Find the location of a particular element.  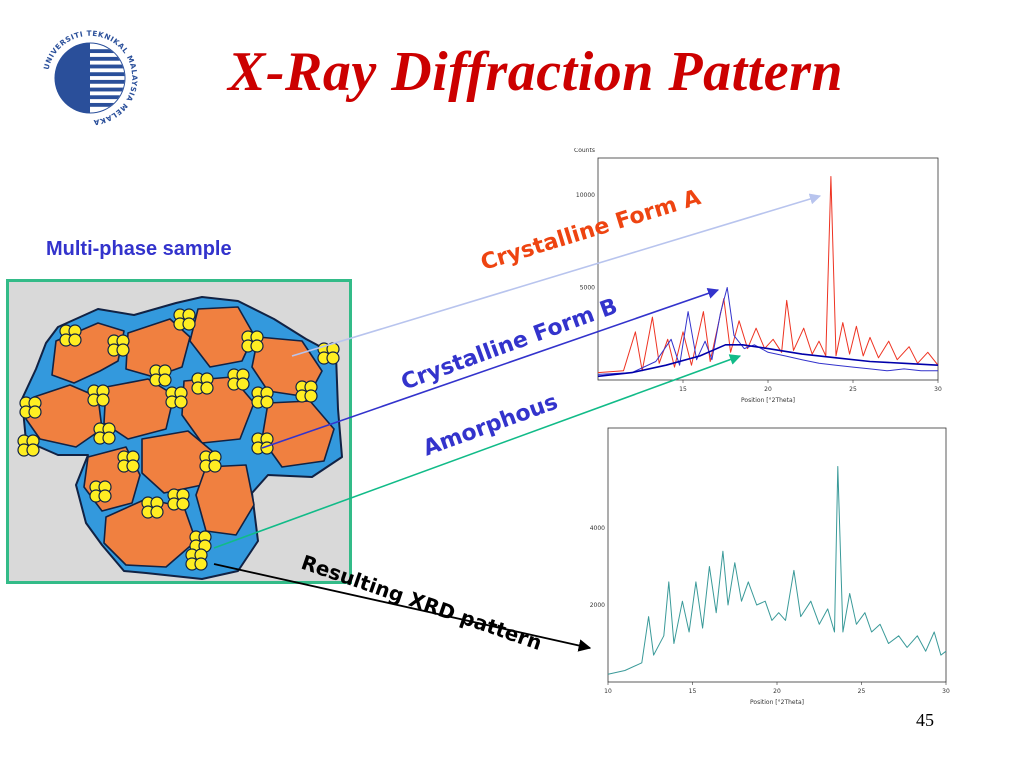

y-tick-label: 5000 is located at coordinates (587, 288).